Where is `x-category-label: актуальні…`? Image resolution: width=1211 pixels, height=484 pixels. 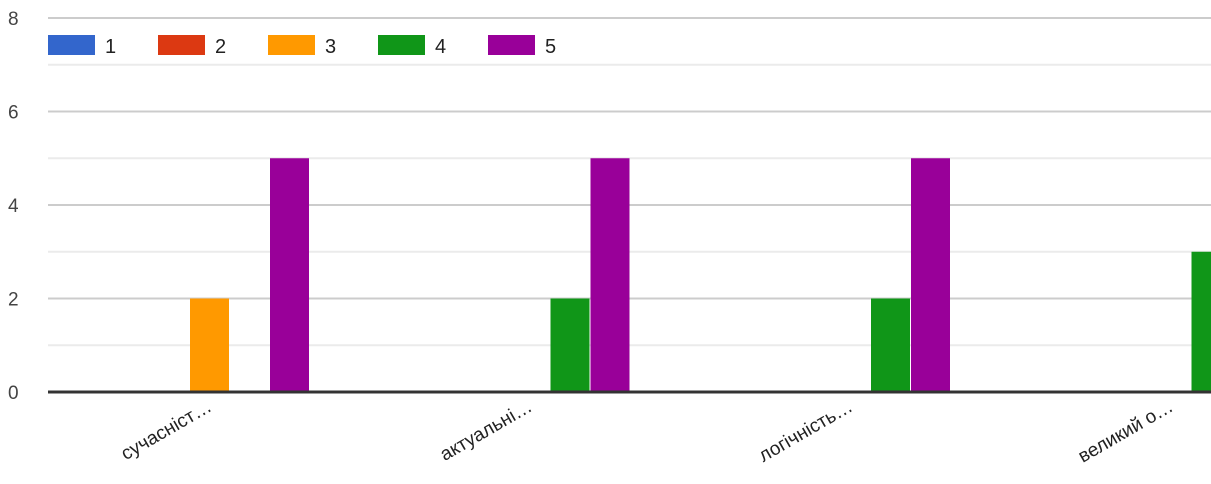 x-category-label: актуальні… is located at coordinates (486, 430).